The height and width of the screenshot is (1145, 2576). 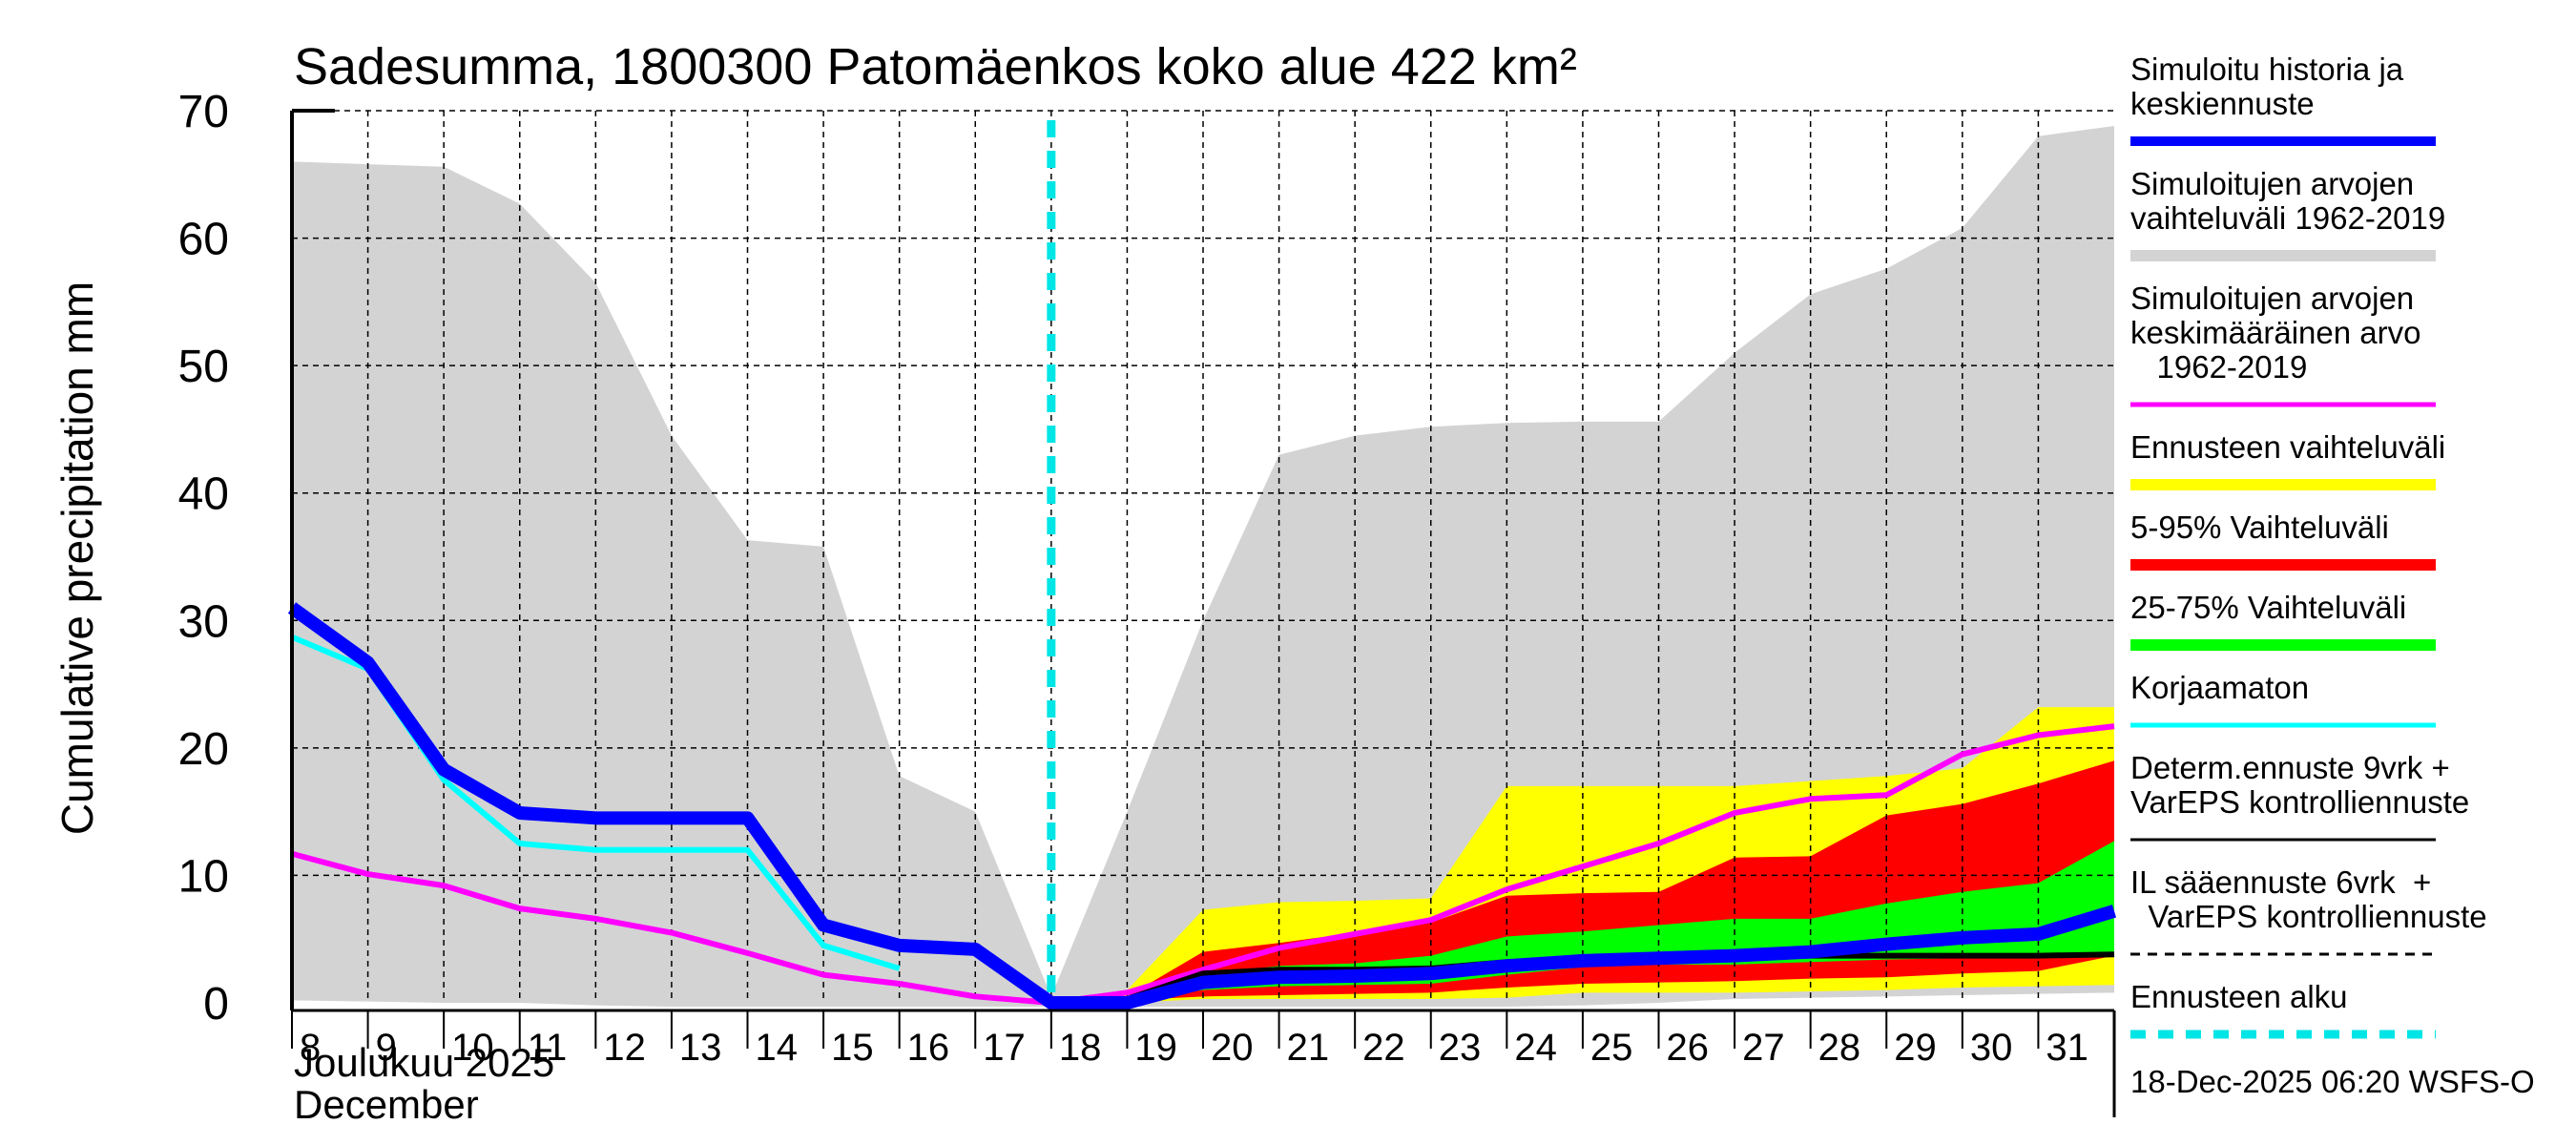 I want to click on x-tick-label: 15, so click(x=852, y=1048).